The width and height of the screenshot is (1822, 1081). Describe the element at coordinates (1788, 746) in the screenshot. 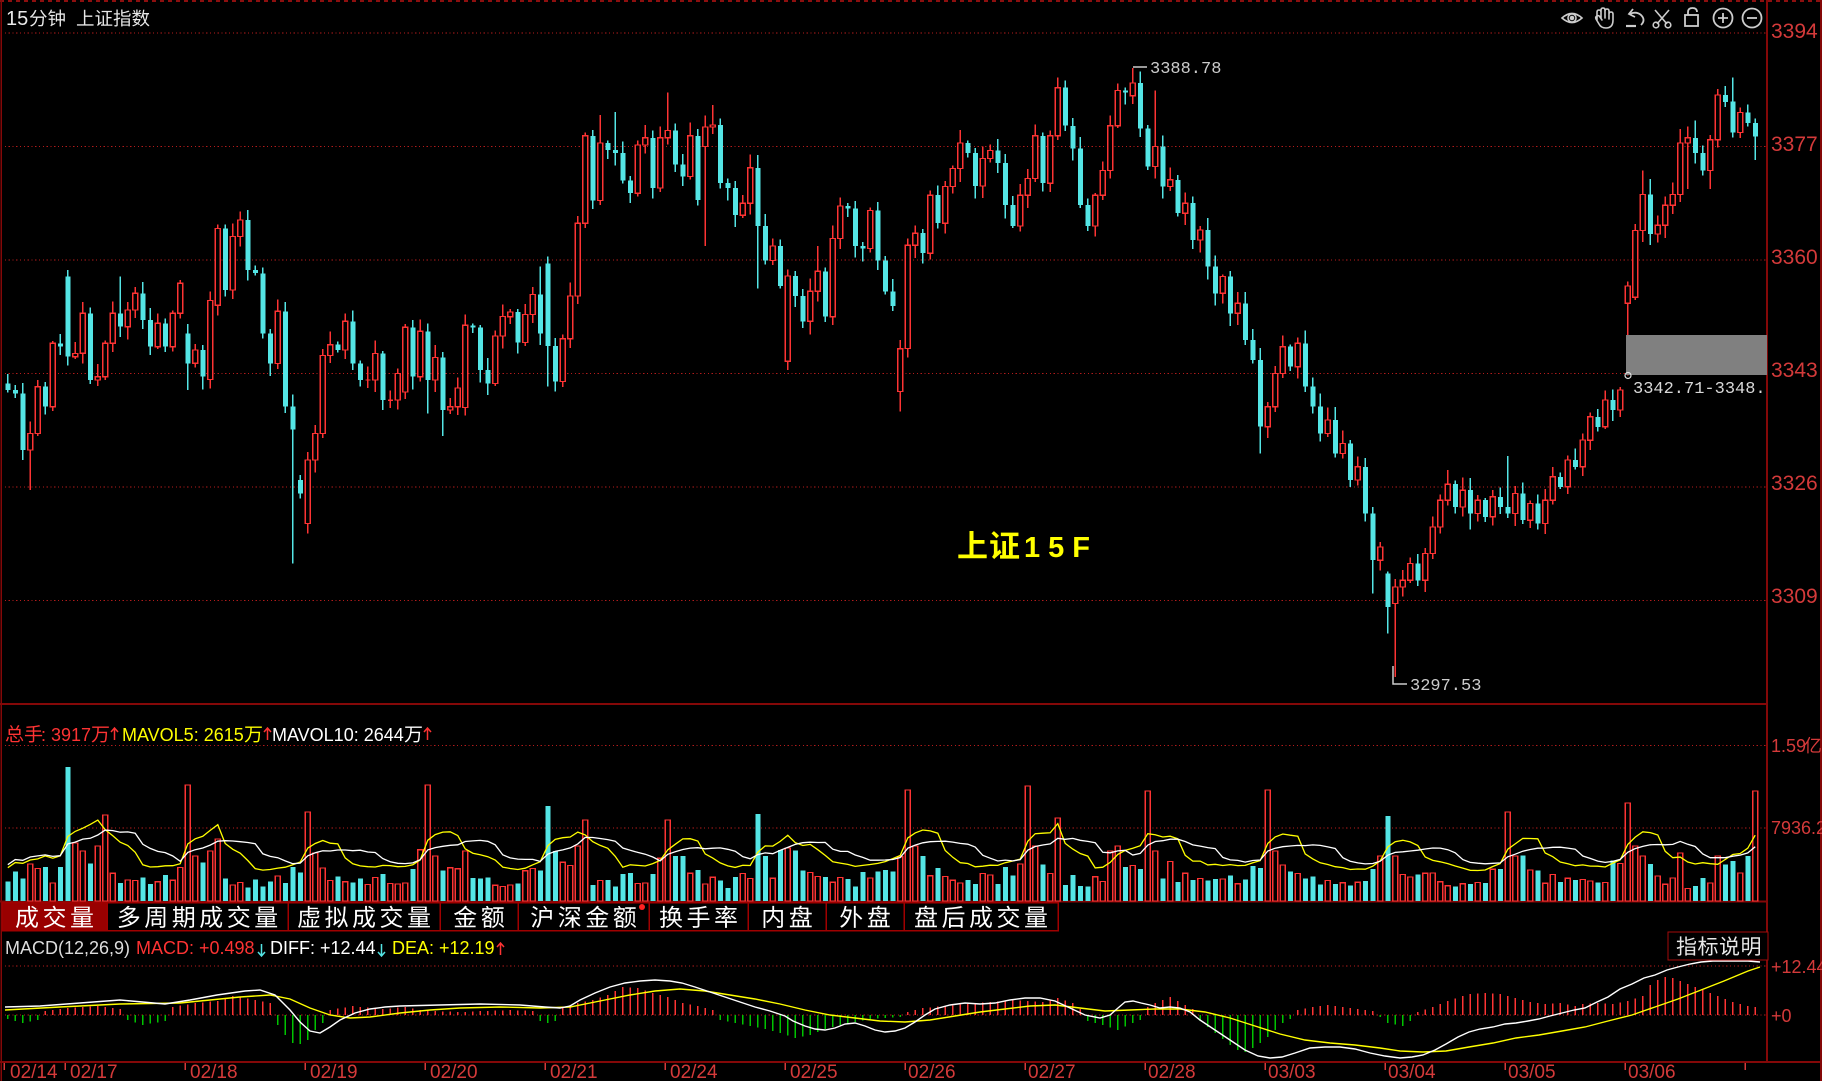

I see `svg-text: 1.59` at that location.